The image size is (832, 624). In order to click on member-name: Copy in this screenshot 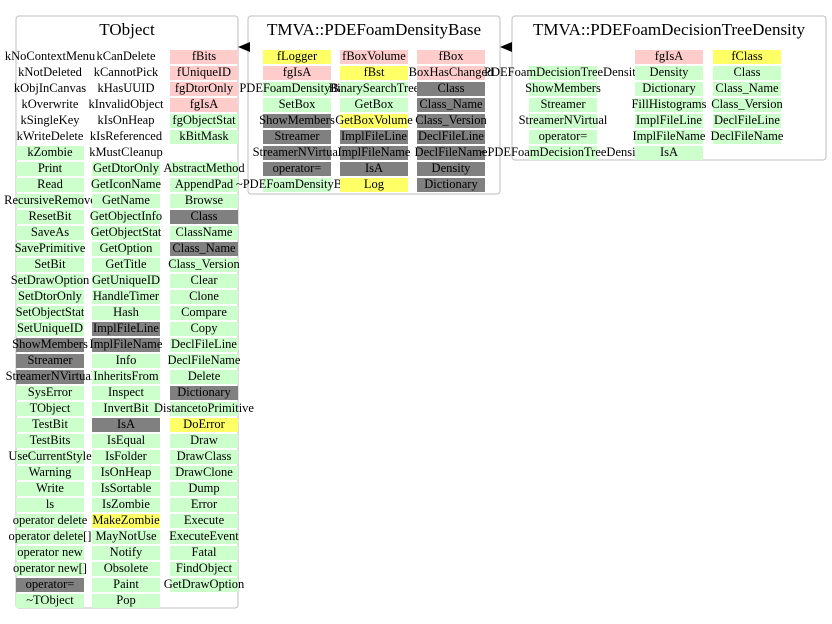, I will do `click(204, 328)`.